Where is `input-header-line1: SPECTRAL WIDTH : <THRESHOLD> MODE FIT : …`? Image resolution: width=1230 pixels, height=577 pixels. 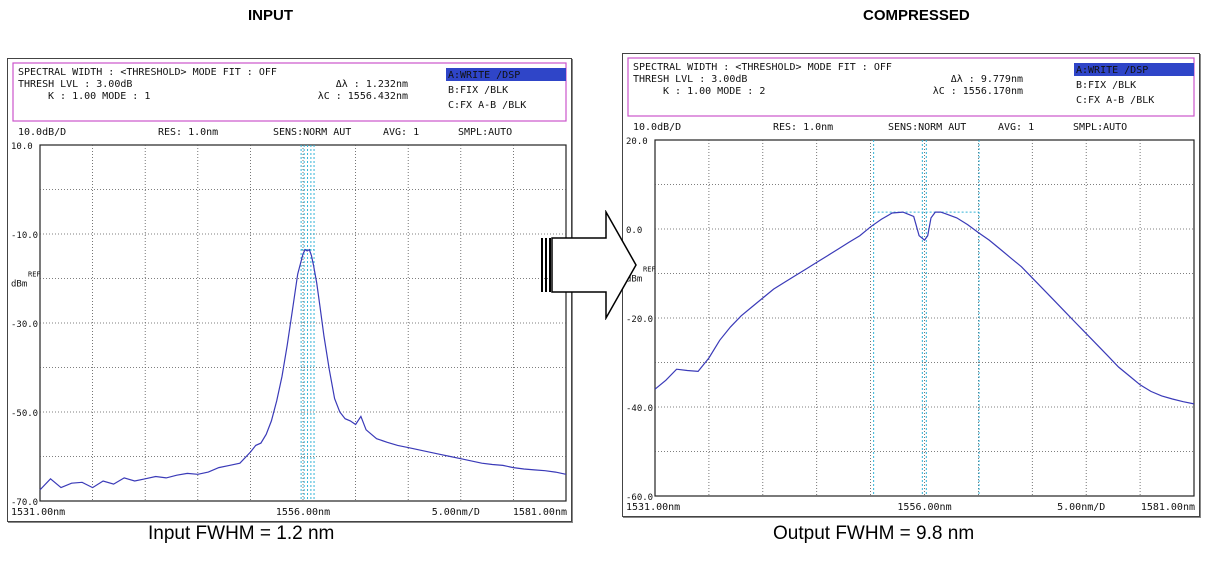
input-header-line1: SPECTRAL WIDTH : <THRESHOLD> MODE FIT : … is located at coordinates (147, 72).